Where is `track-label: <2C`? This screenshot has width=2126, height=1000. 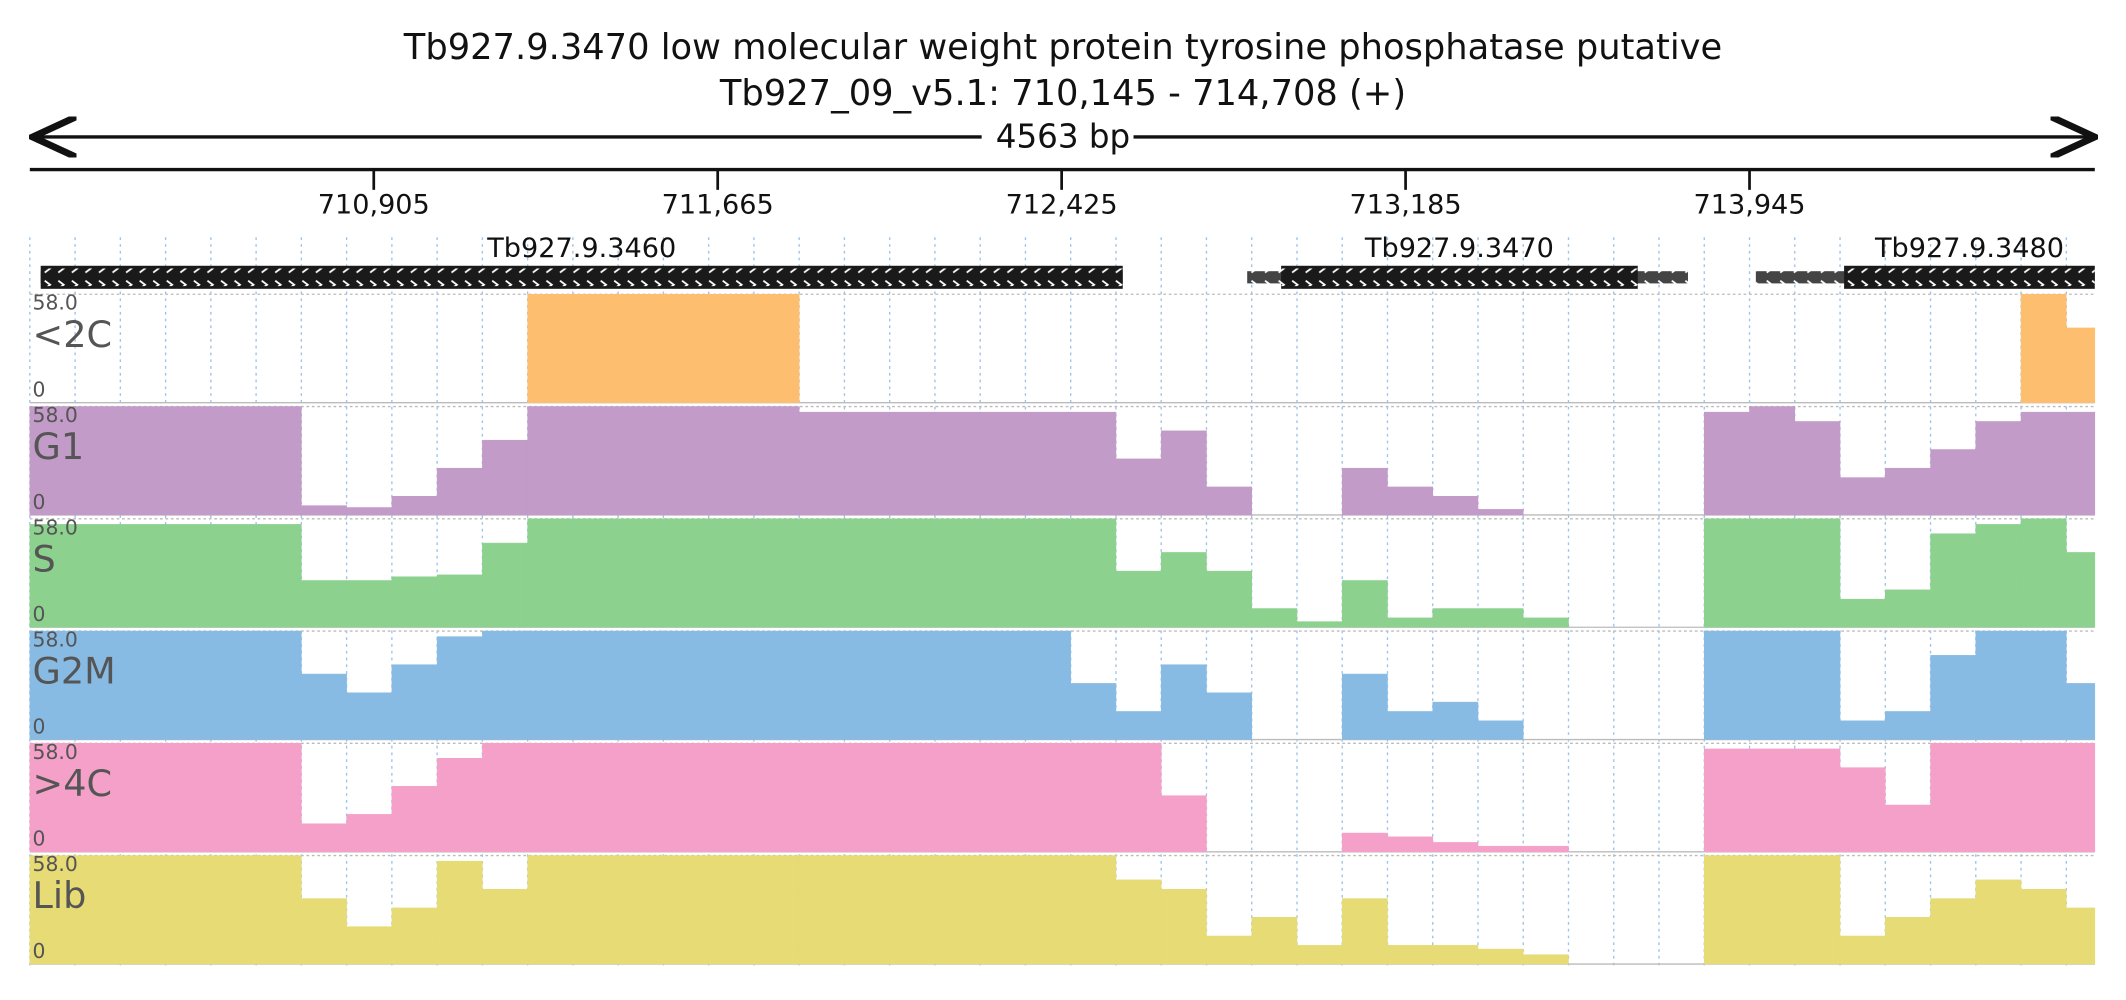
track-label: <2C is located at coordinates (72, 334).